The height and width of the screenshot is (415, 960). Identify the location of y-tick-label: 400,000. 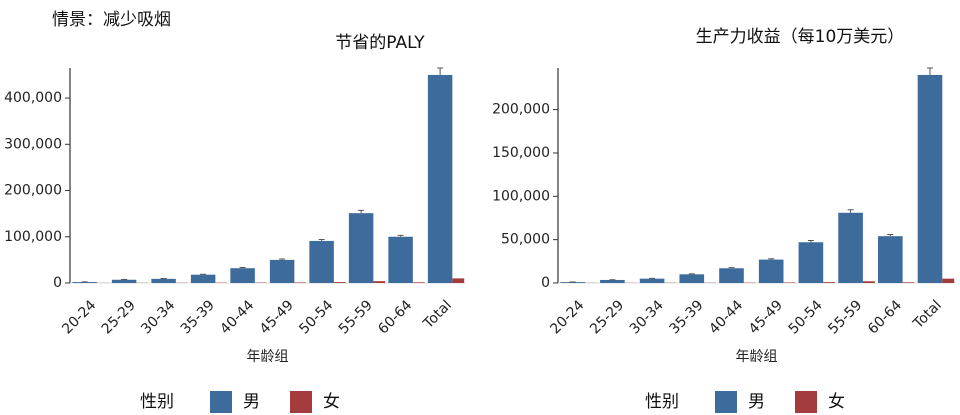
(33, 98).